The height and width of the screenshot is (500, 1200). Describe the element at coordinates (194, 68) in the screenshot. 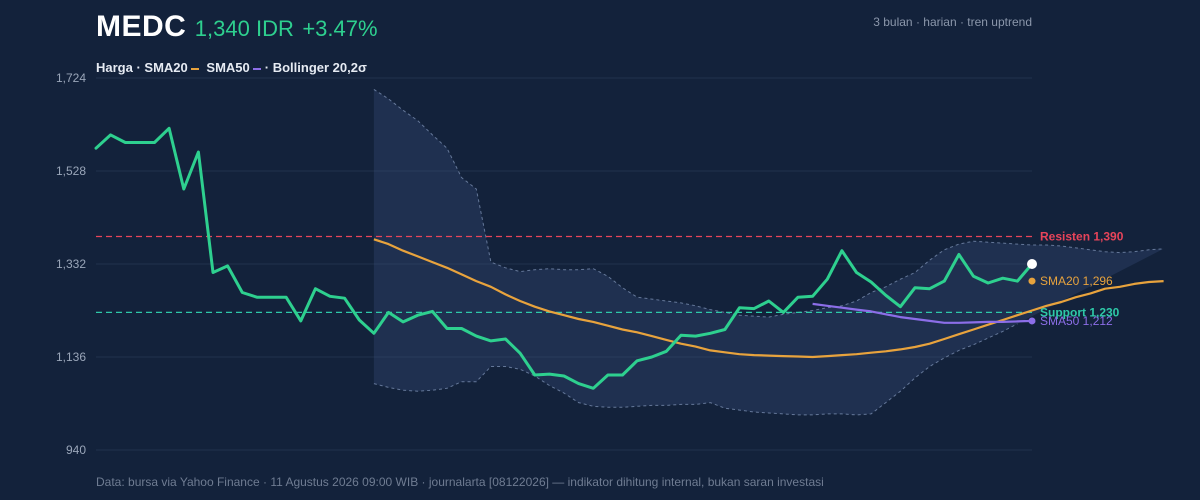

I see `sma20-swatch` at that location.